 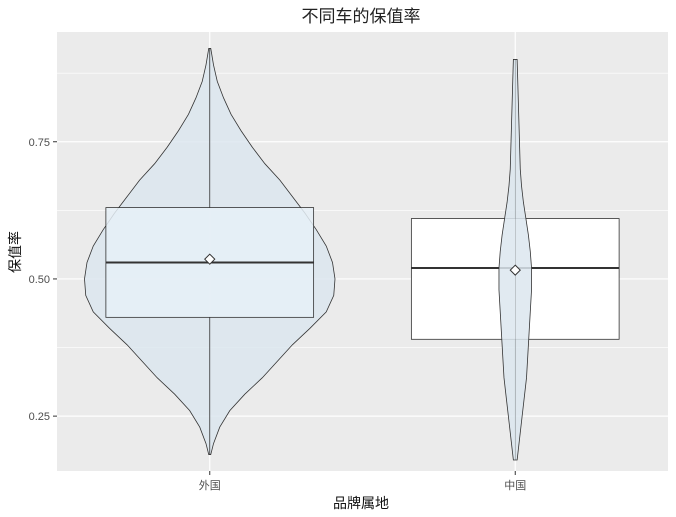 I want to click on x-tick-label: 中国, so click(x=515, y=485).